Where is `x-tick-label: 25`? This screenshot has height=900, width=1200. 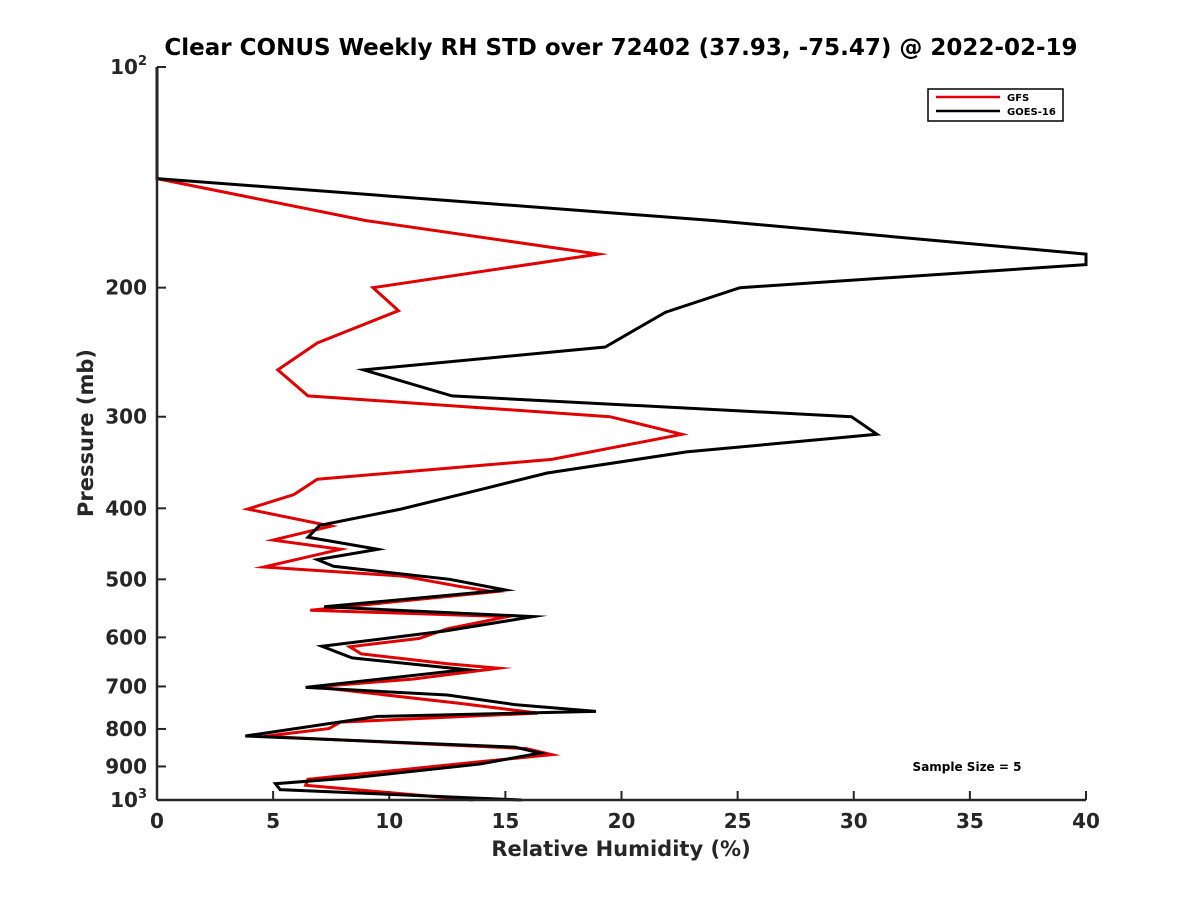
x-tick-label: 25 is located at coordinates (738, 821).